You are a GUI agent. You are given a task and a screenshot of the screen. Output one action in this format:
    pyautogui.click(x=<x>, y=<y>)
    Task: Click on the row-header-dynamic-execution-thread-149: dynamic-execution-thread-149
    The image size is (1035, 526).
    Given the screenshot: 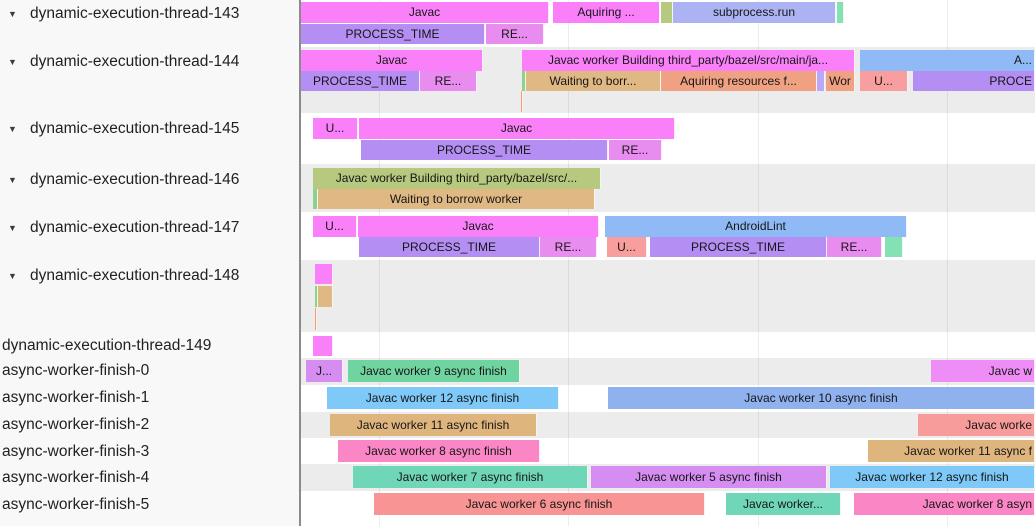 What is the action you would take?
    pyautogui.click(x=149, y=346)
    